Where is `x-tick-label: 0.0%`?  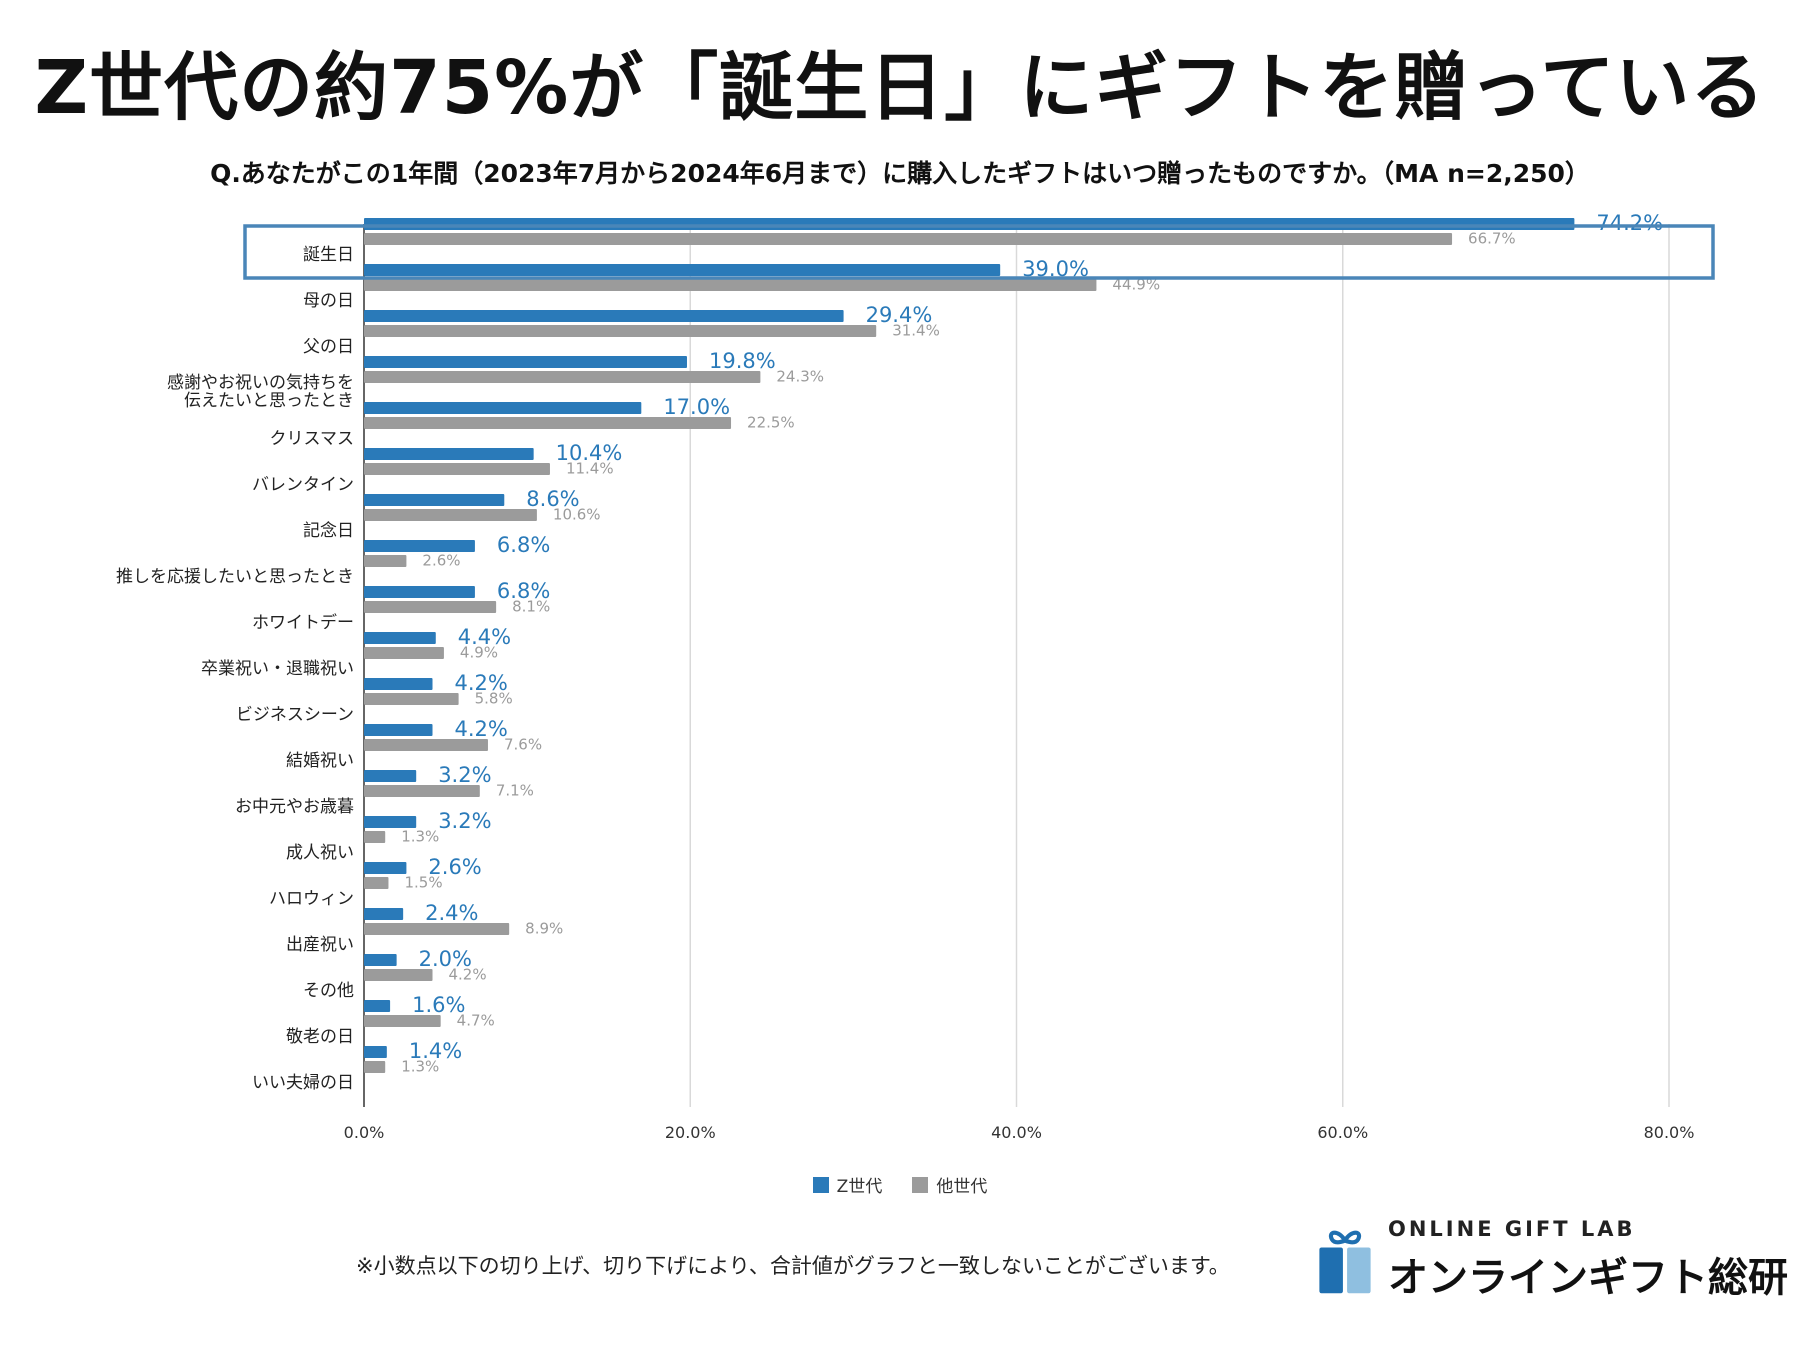 x-tick-label: 0.0% is located at coordinates (364, 1132).